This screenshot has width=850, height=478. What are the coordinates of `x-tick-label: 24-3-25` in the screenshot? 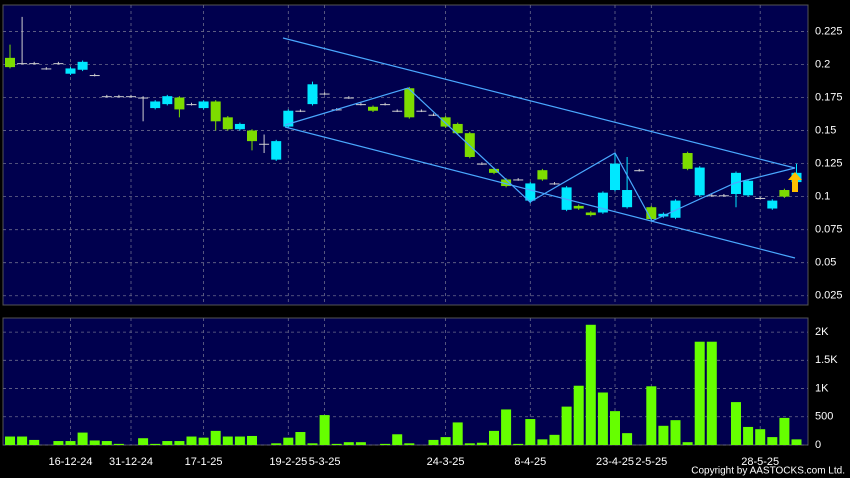 It's located at (446, 462).